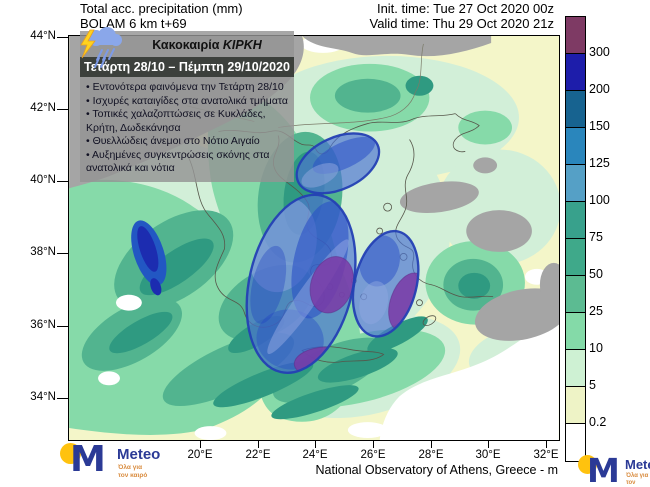  I want to click on y-axis-label: 34°N, so click(43, 397).